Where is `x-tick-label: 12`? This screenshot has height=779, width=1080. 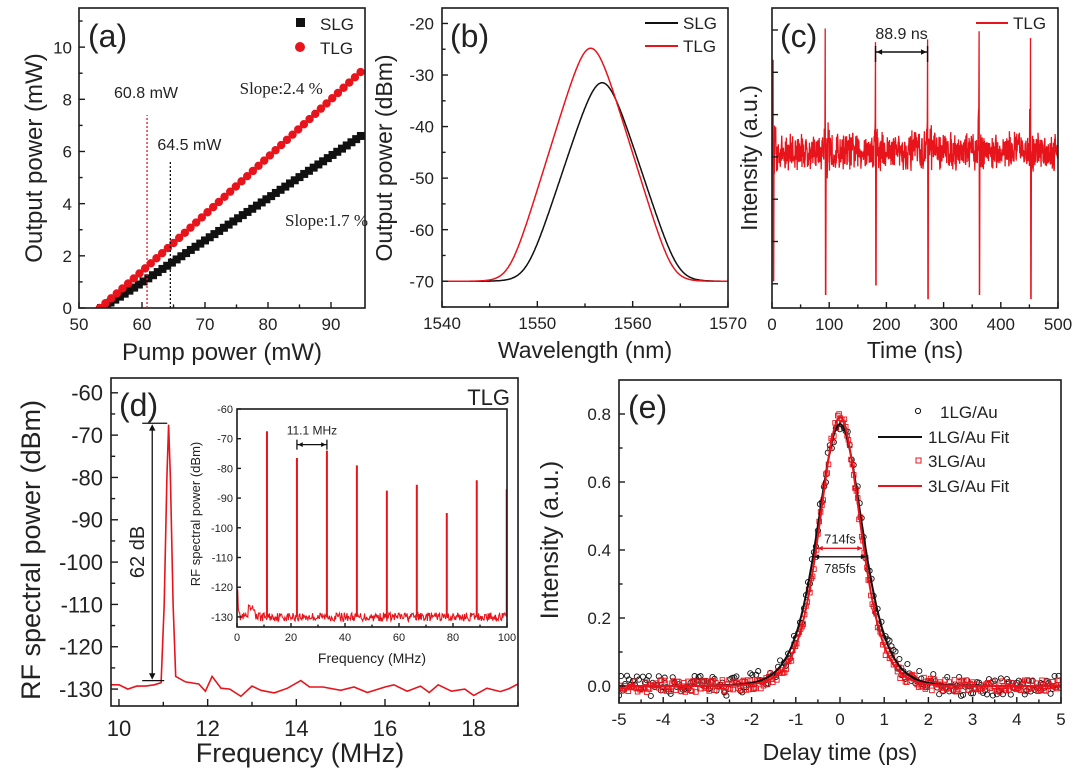
x-tick-label: 12 is located at coordinates (207, 728).